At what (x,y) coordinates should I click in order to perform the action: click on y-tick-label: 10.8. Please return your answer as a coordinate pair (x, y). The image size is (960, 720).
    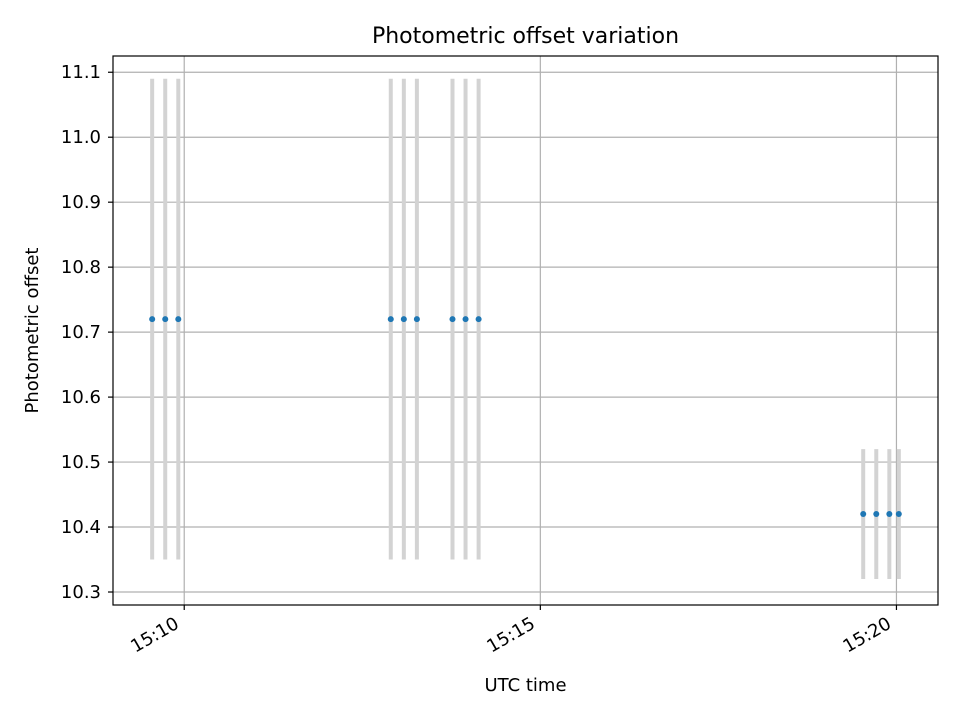
    Looking at the image, I should click on (81, 267).